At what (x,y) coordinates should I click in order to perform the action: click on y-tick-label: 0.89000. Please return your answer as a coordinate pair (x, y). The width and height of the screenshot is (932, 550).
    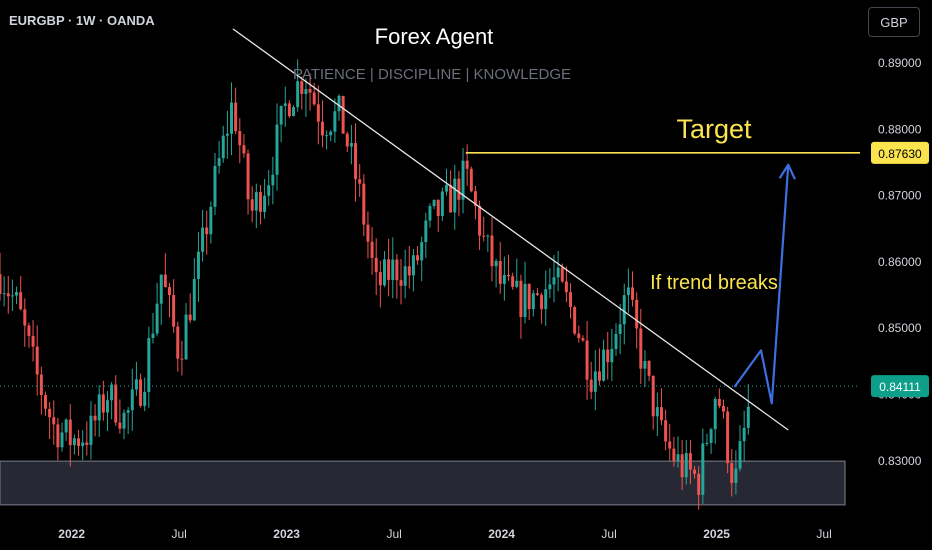
    Looking at the image, I should click on (900, 63).